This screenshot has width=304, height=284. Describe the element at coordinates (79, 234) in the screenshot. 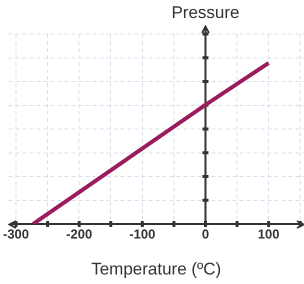

I see `x-tick-label: -200` at that location.